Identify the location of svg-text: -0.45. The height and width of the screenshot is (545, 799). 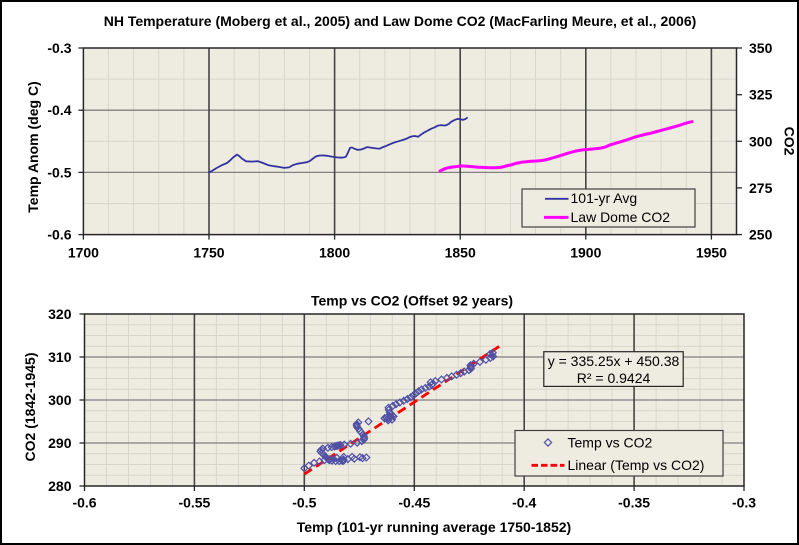
(414, 503).